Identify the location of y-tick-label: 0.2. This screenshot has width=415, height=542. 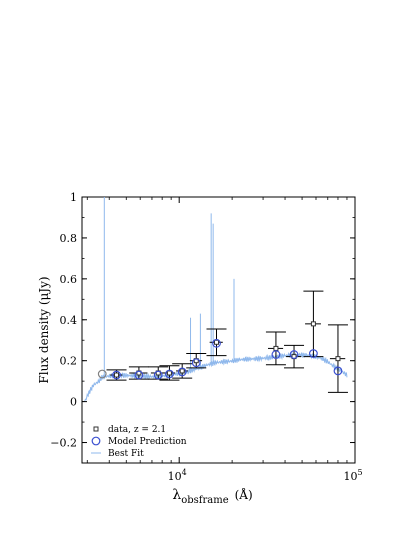
(69, 361).